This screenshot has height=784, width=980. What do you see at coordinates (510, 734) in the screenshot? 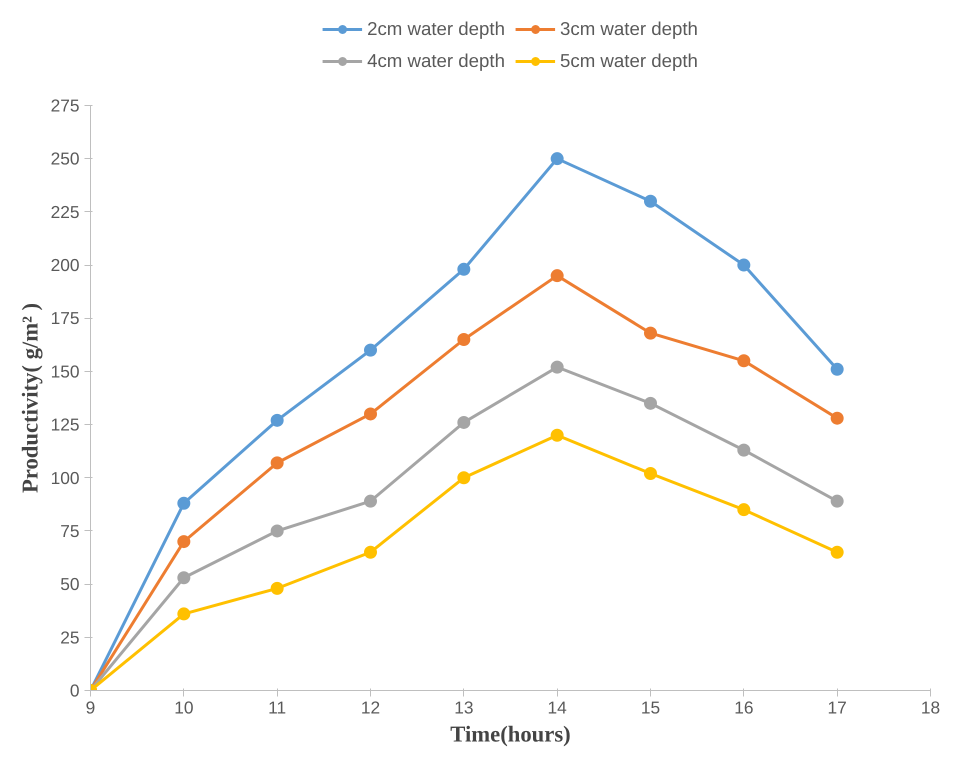
I see `x-axis-title: Time(hours)` at bounding box center [510, 734].